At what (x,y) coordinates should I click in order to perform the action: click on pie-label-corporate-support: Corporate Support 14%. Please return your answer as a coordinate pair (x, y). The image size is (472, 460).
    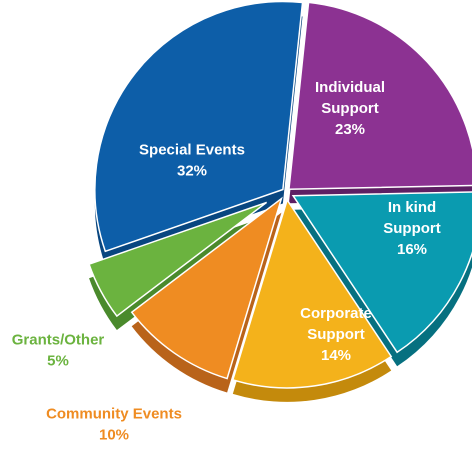
    Looking at the image, I should click on (336, 334).